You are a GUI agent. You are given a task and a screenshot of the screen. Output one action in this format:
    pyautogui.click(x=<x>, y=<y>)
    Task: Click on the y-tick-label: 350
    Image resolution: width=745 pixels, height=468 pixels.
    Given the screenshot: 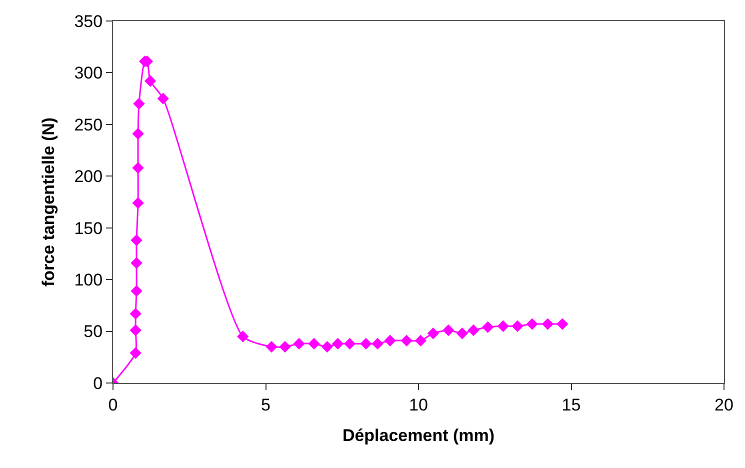 What is the action you would take?
    pyautogui.click(x=88, y=21)
    